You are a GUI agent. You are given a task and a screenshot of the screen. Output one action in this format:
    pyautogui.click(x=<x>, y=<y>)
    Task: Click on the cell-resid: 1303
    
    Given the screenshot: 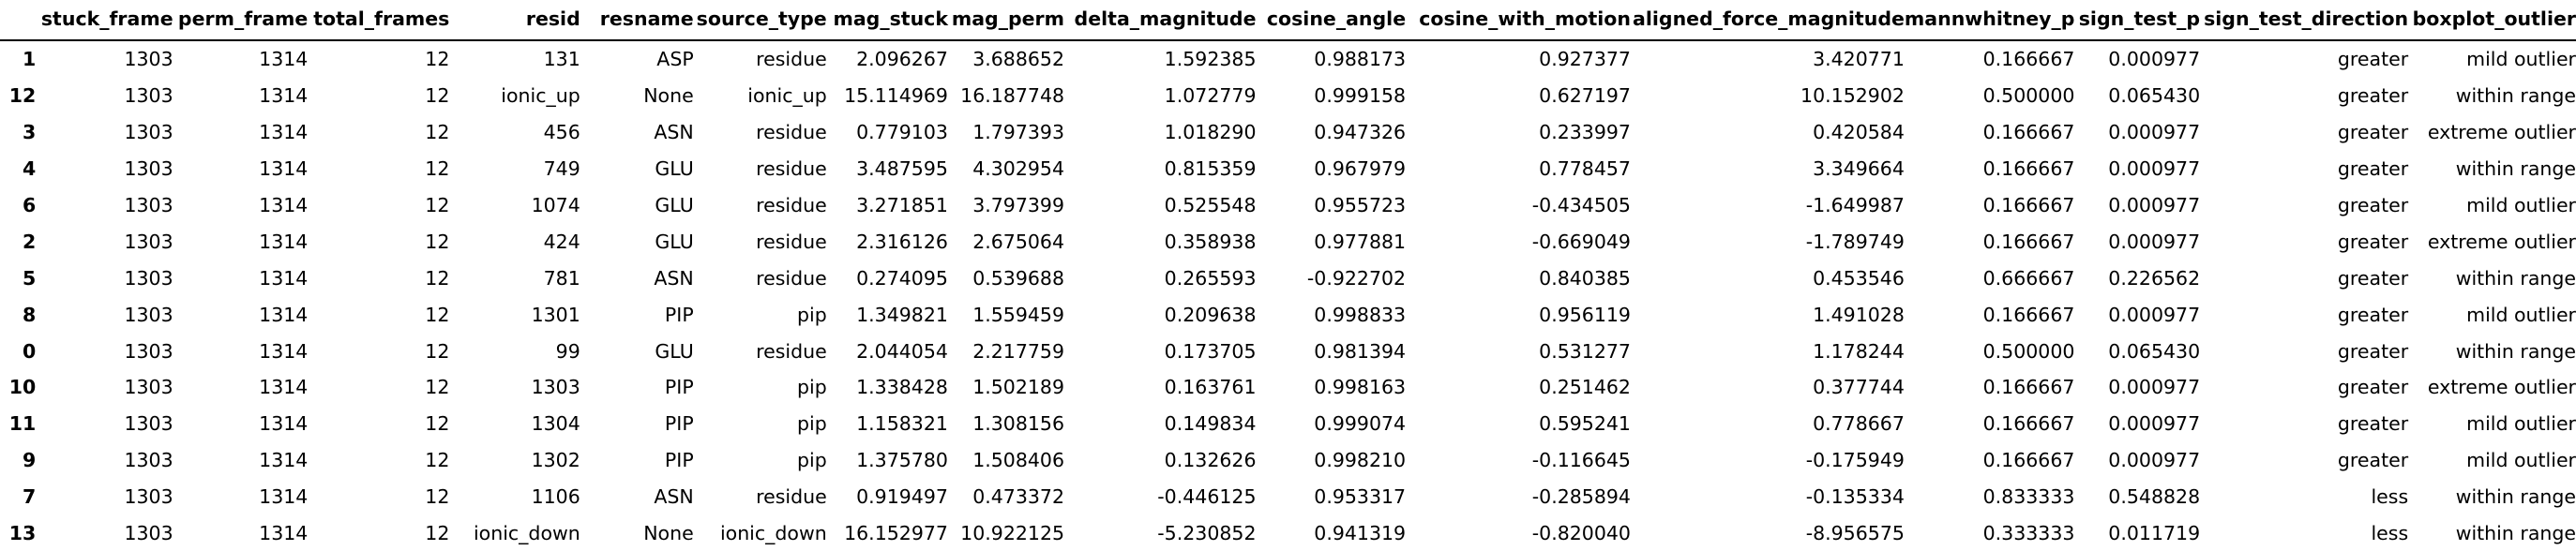 What is the action you would take?
    pyautogui.click(x=555, y=387)
    